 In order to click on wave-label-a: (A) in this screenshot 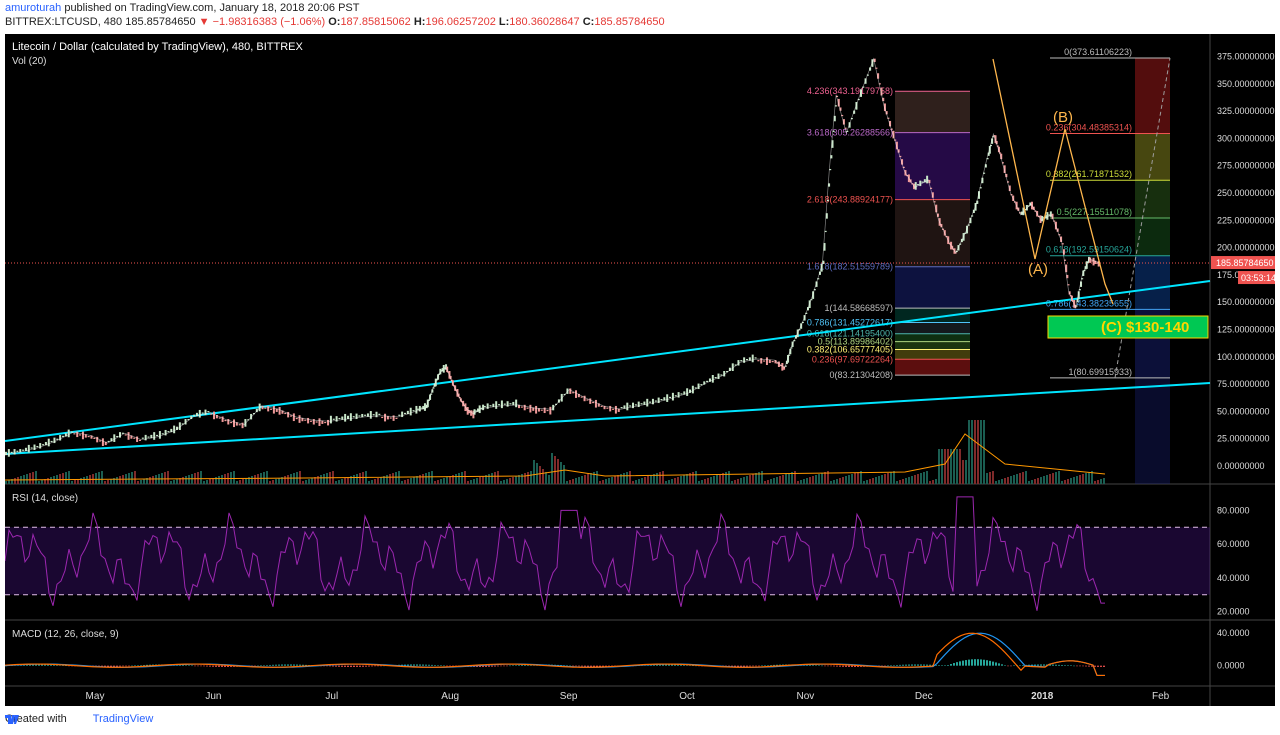, I will do `click(1038, 269)`.